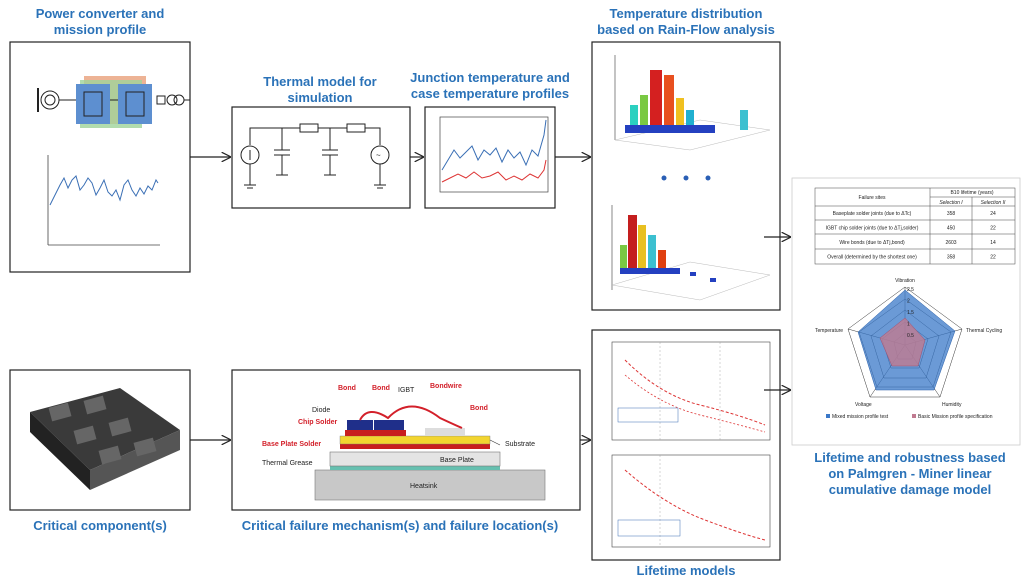 This screenshot has height=580, width=1026. What do you see at coordinates (951, 229) in the screenshot?
I see `table-cell: 450` at bounding box center [951, 229].